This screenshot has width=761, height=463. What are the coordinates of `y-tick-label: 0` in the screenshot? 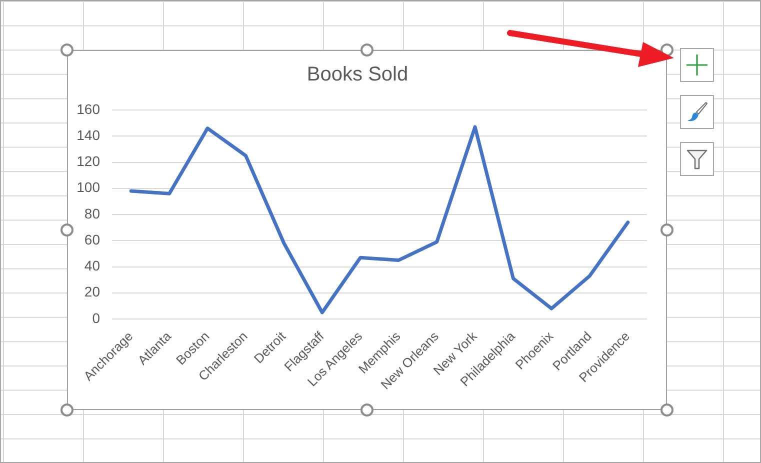 It's located at (96, 318).